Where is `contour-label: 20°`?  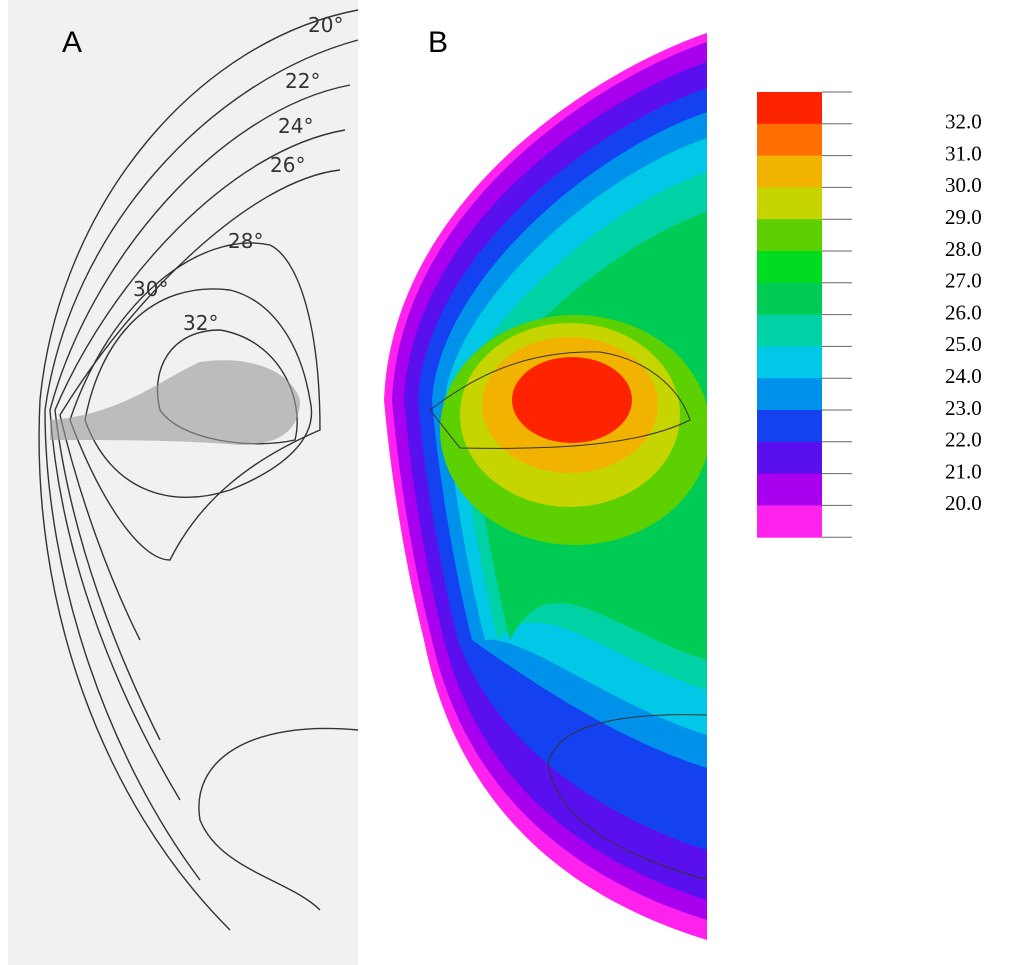
contour-label: 20° is located at coordinates (325, 25).